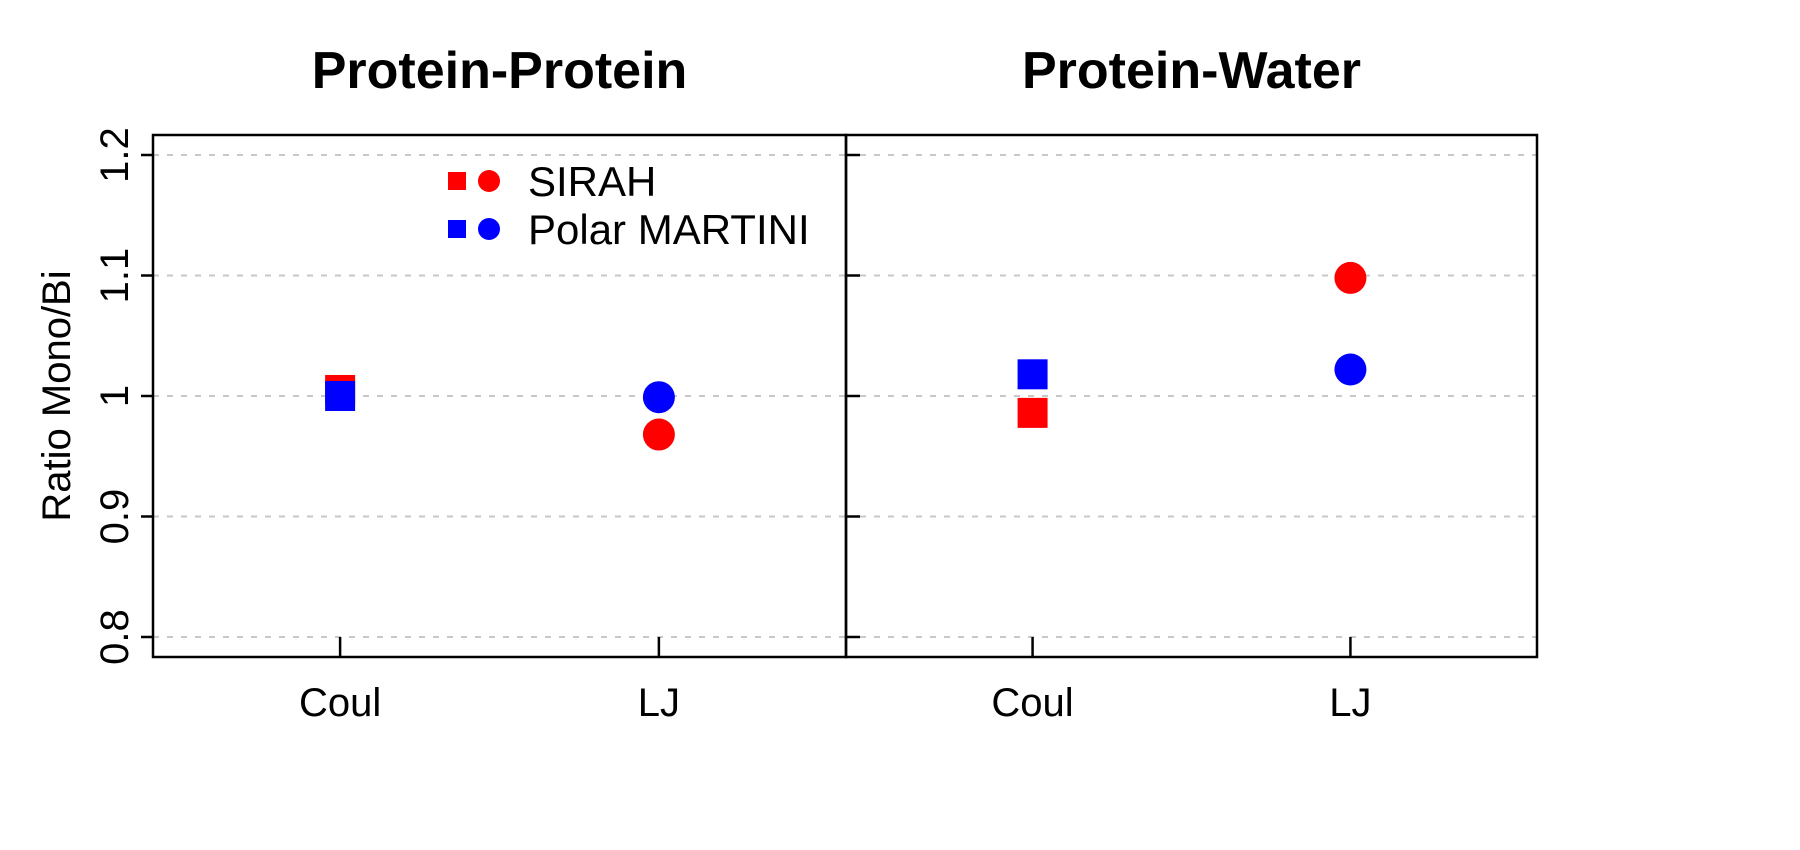 The width and height of the screenshot is (1800, 850). Describe the element at coordinates (669, 229) in the screenshot. I see `legend-label: Polar MARTINI` at that location.